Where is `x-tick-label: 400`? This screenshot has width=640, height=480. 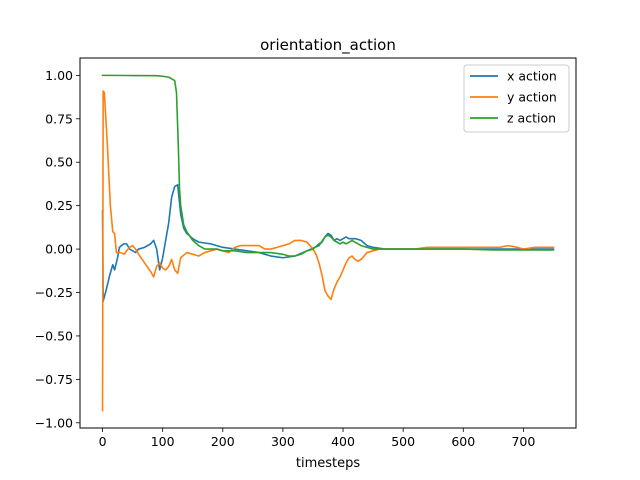 x-tick-label: 400 is located at coordinates (343, 441).